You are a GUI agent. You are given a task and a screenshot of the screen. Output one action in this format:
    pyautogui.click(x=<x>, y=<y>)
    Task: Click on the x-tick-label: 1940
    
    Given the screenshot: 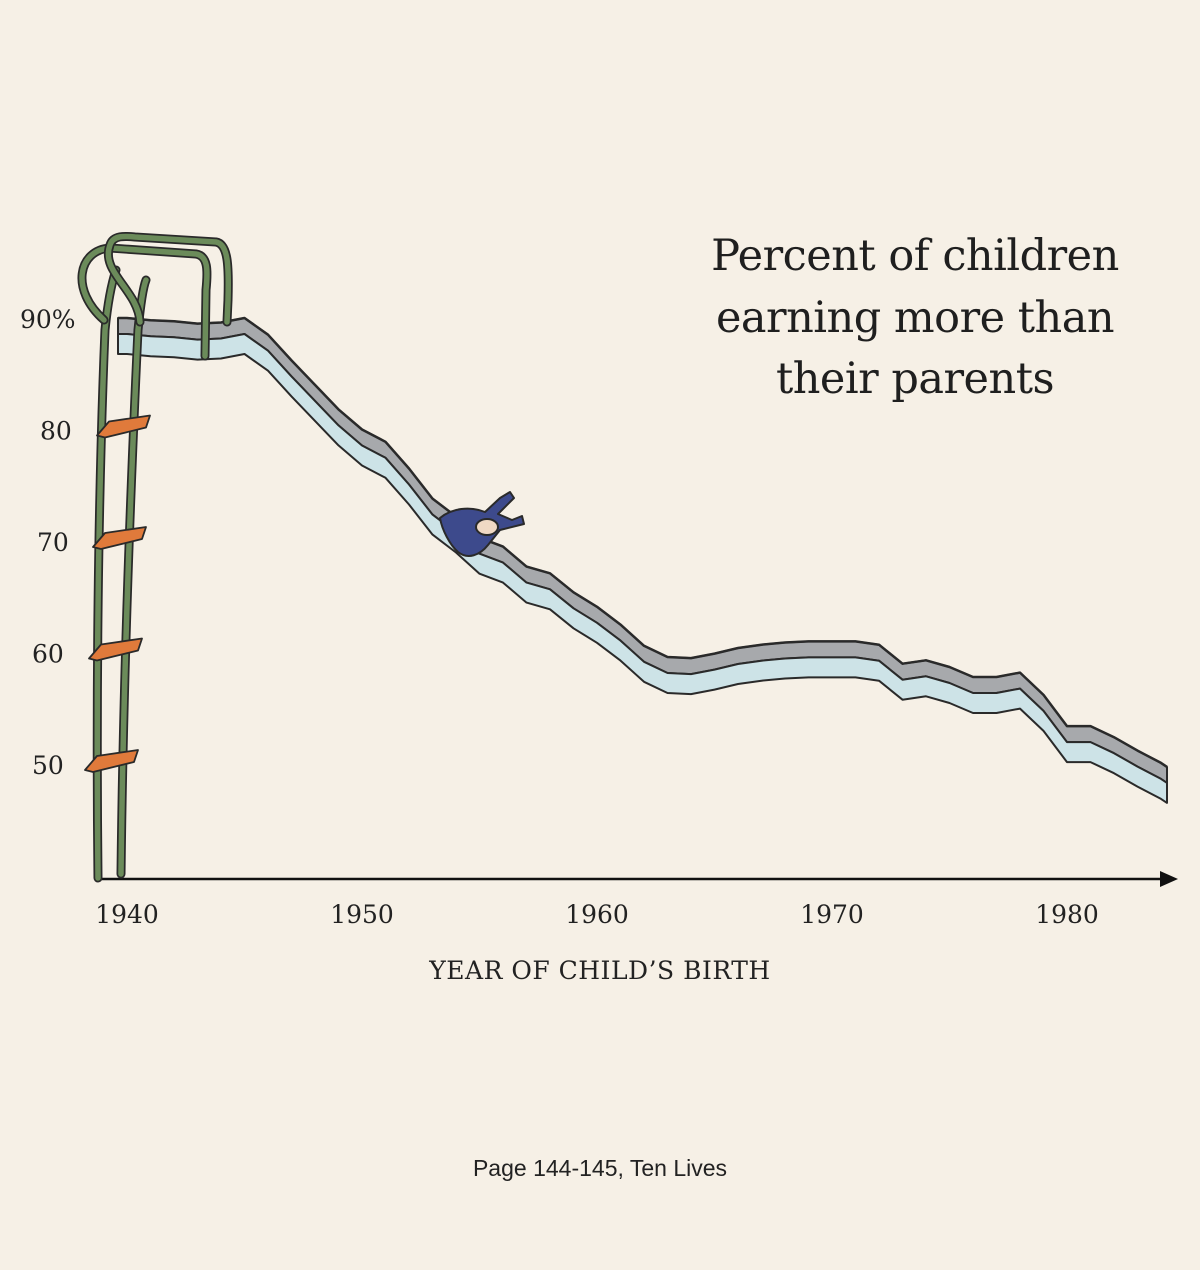 What is the action you would take?
    pyautogui.click(x=127, y=914)
    